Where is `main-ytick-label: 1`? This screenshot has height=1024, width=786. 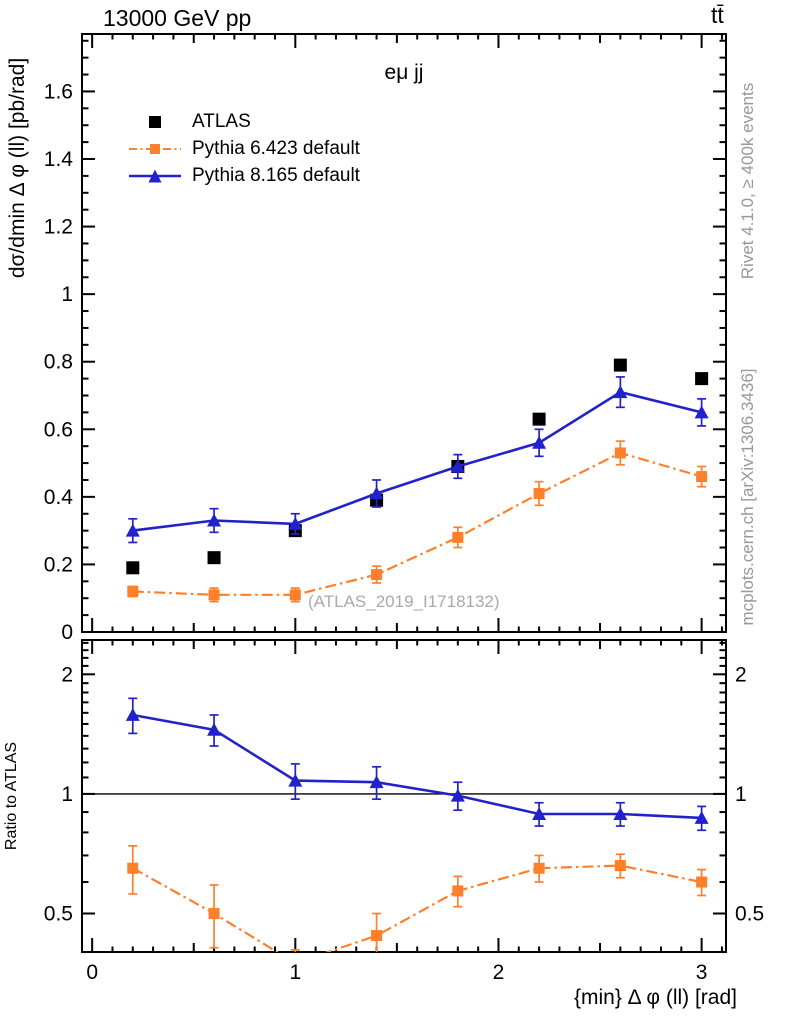 main-ytick-label: 1 is located at coordinates (67, 294).